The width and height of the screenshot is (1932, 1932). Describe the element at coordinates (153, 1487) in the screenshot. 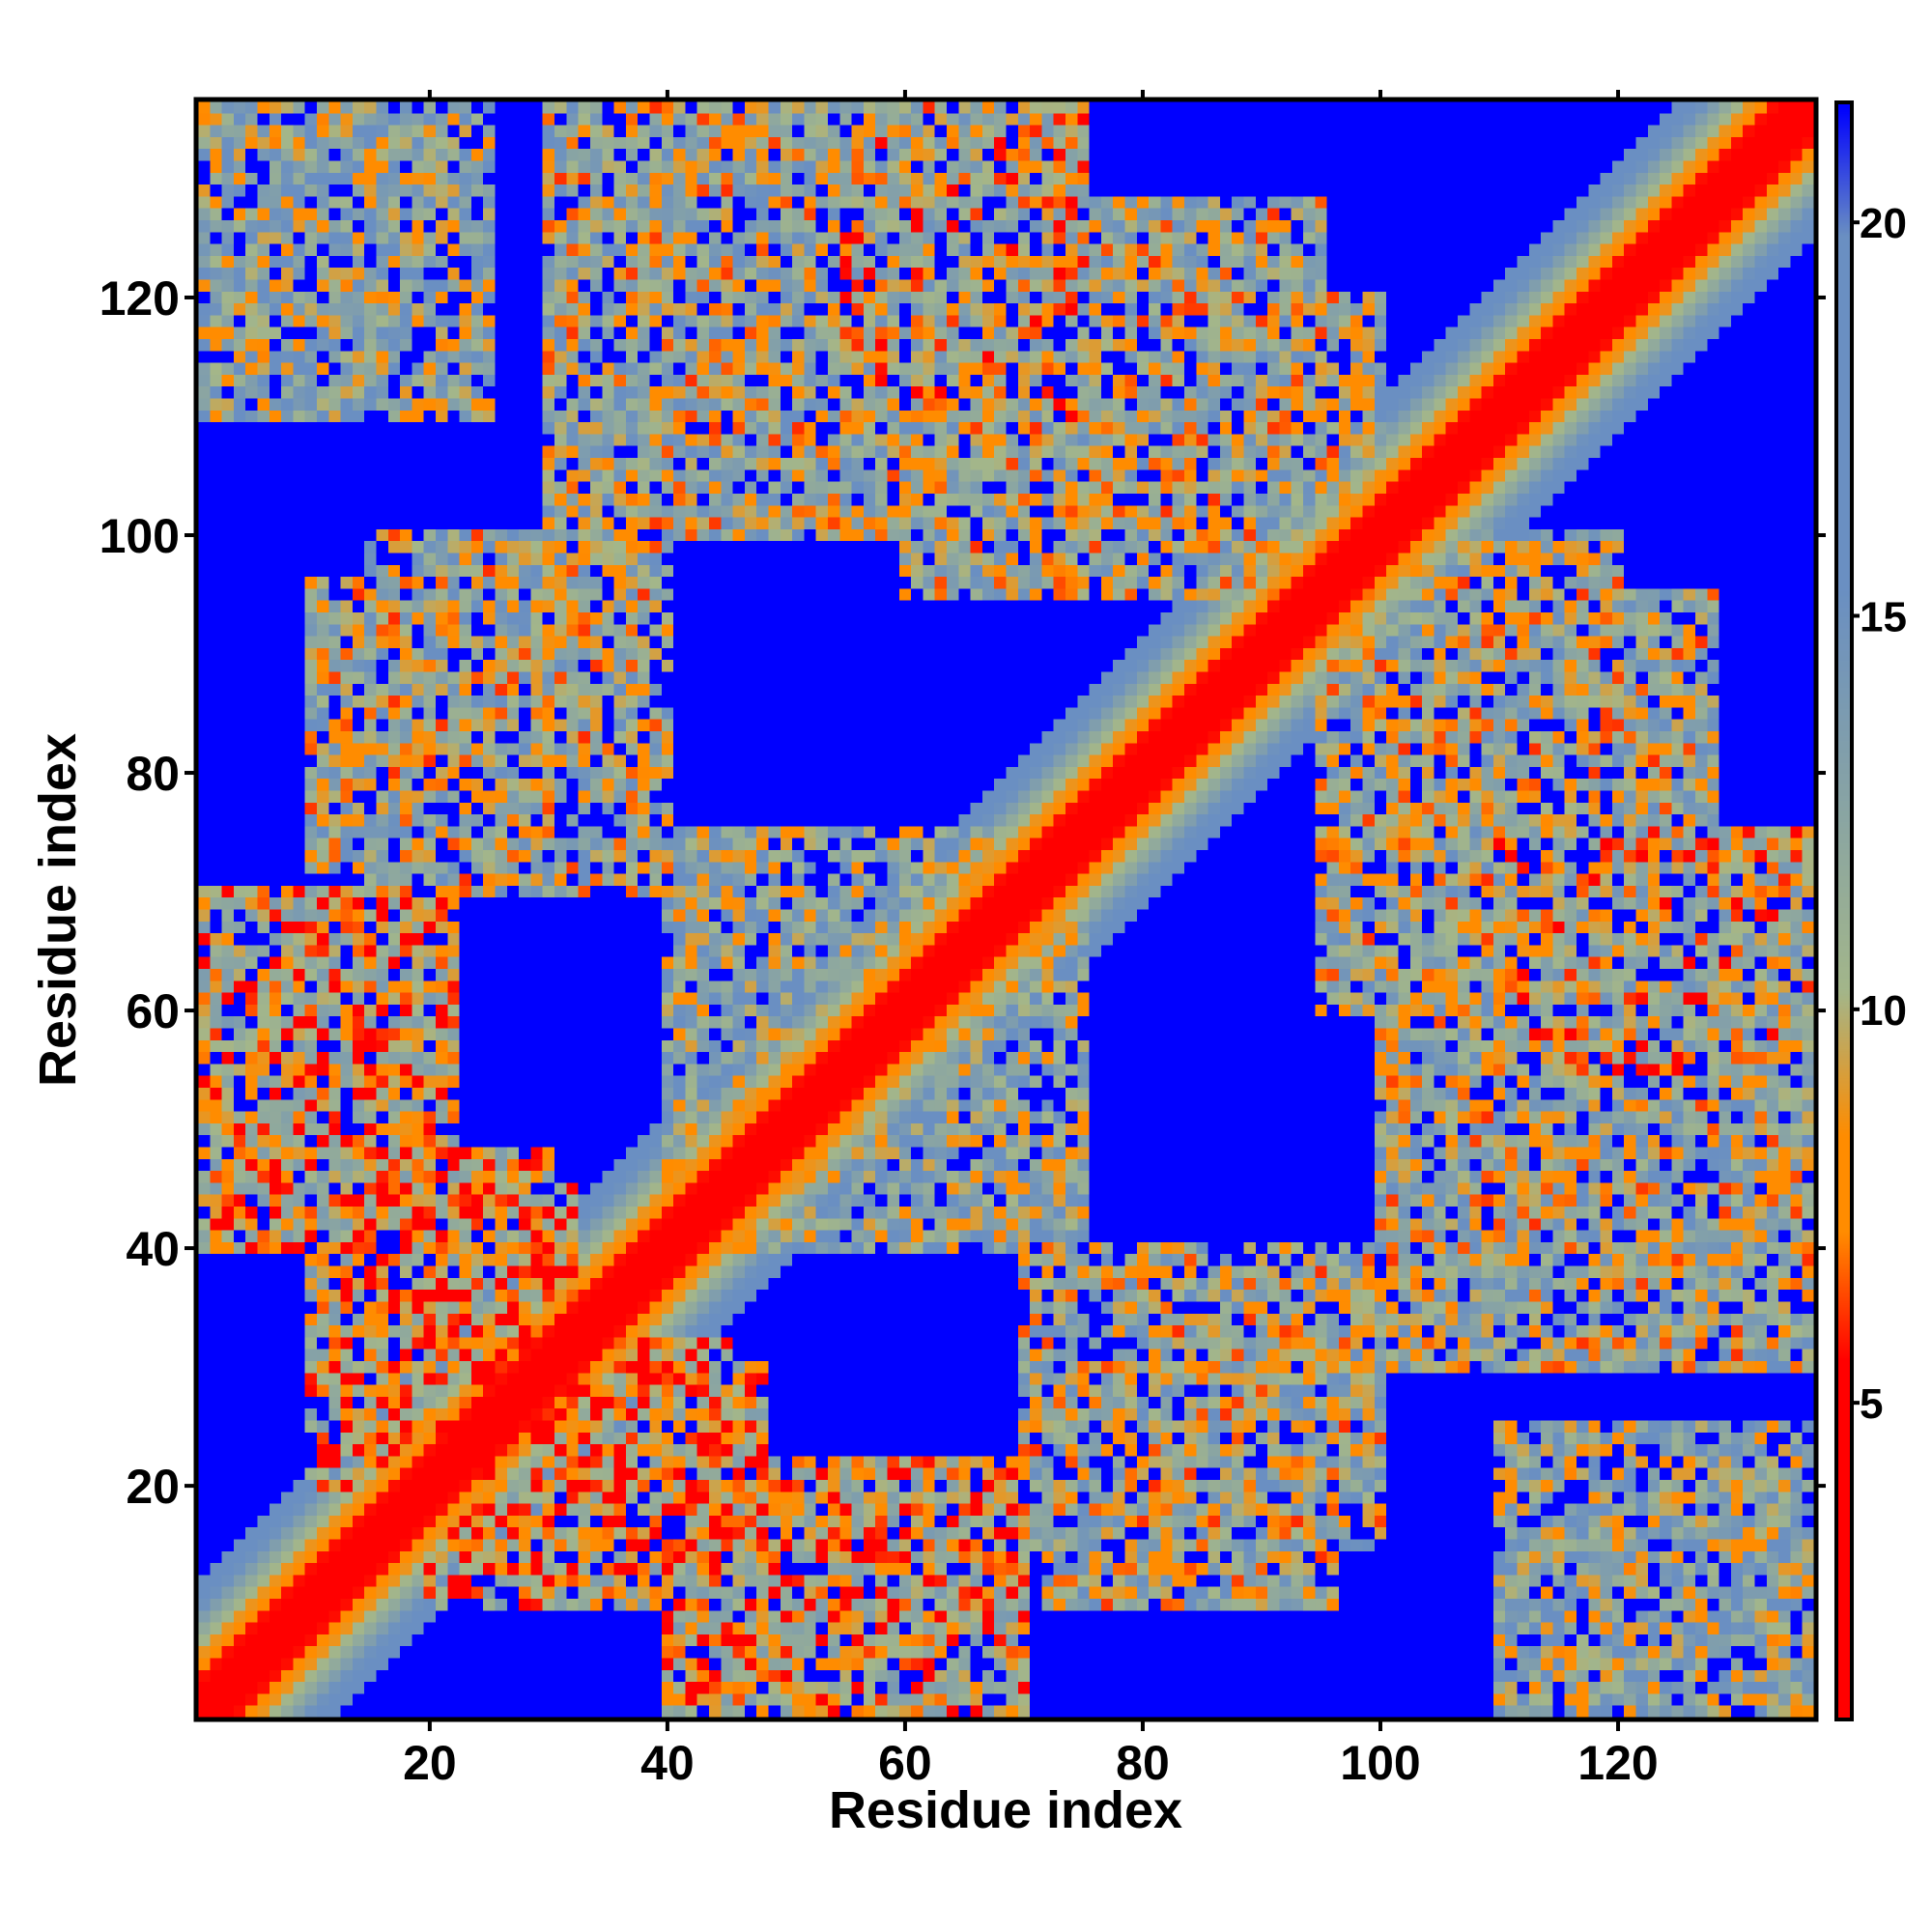

I see `y-tick-label: 20` at that location.